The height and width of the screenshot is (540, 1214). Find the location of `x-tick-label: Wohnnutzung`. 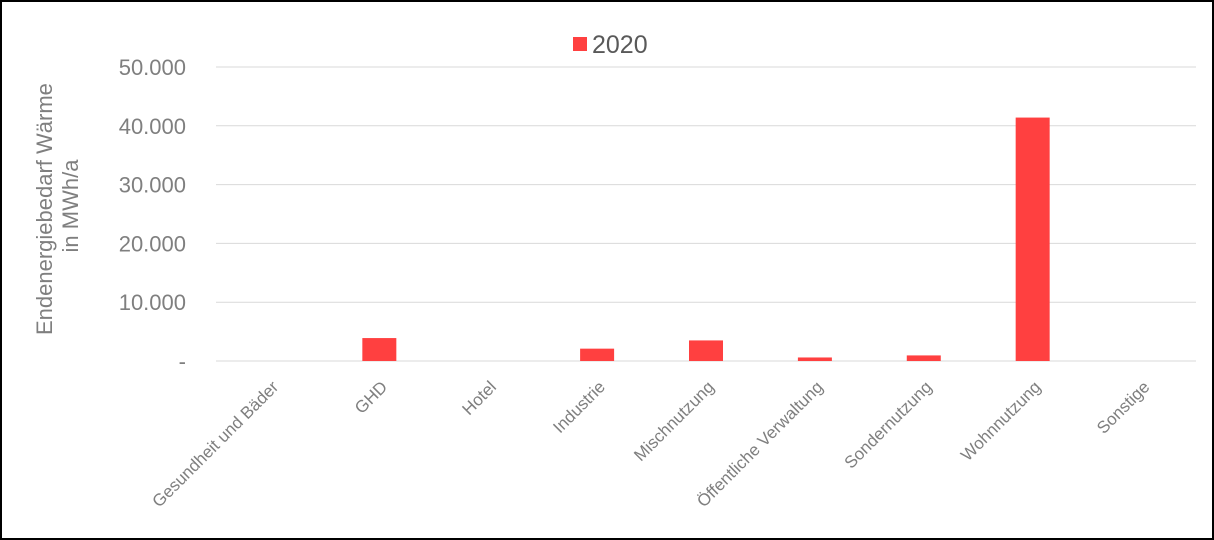

x-tick-label: Wohnnutzung is located at coordinates (1000, 420).